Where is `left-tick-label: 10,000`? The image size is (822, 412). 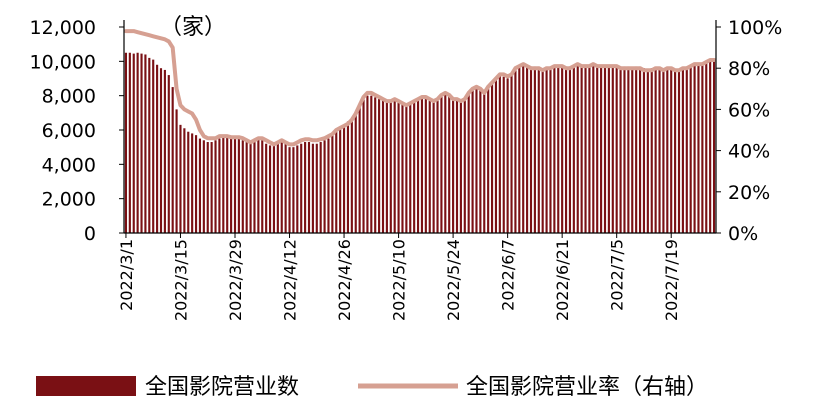 left-tick-label: 10,000 is located at coordinates (63, 62).